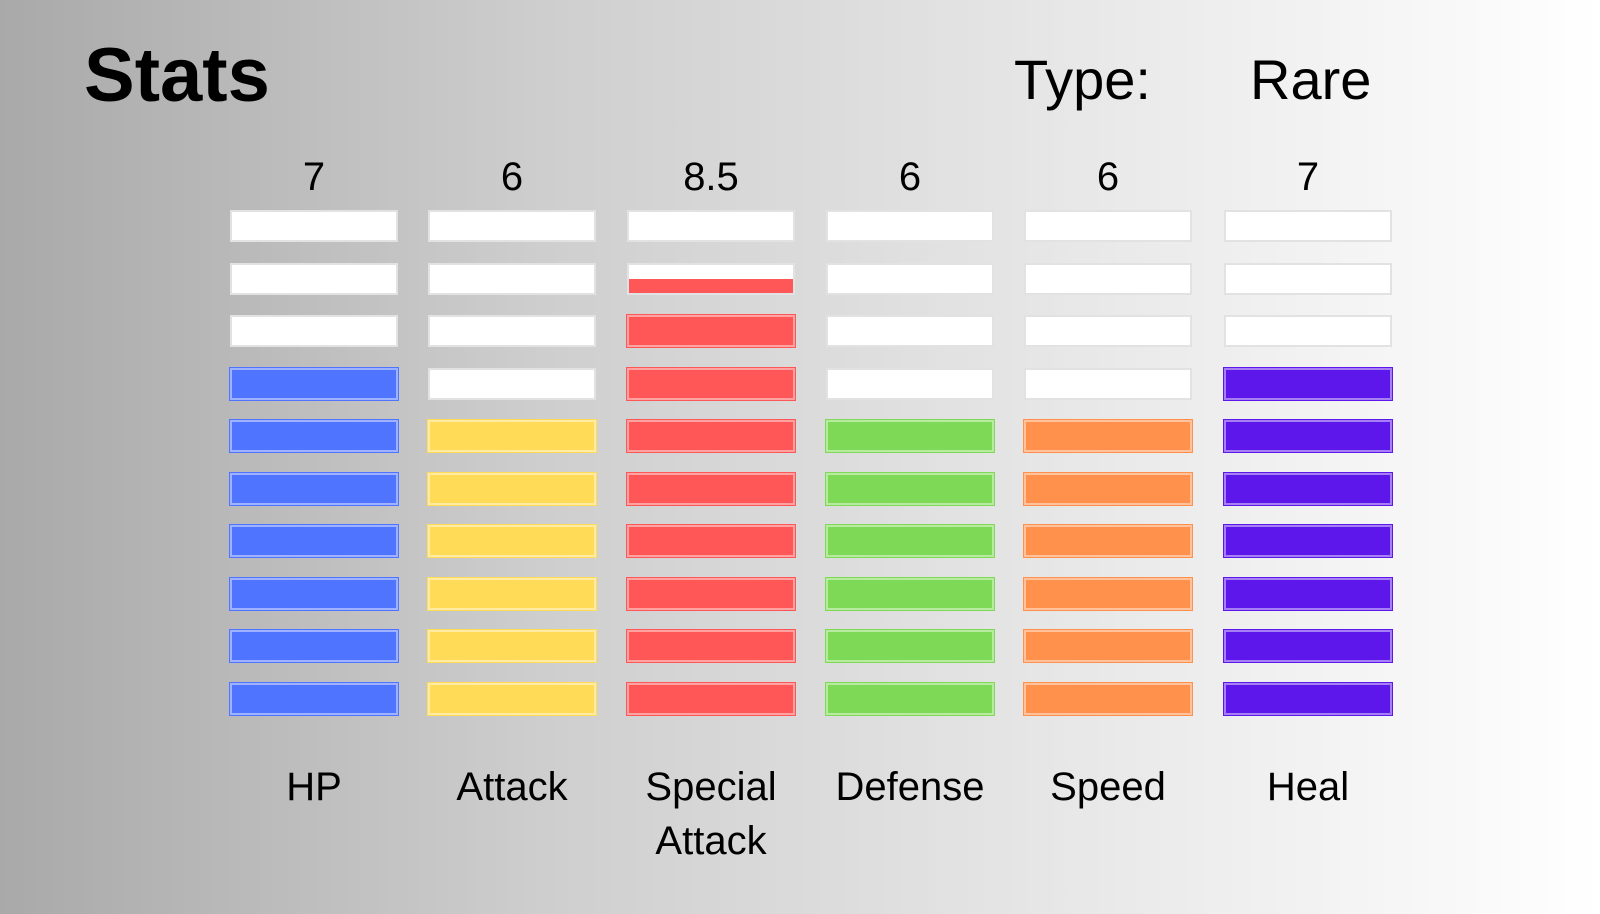 This screenshot has height=914, width=1600. Describe the element at coordinates (711, 814) in the screenshot. I see `category-label-special-attack: Special Attack` at that location.